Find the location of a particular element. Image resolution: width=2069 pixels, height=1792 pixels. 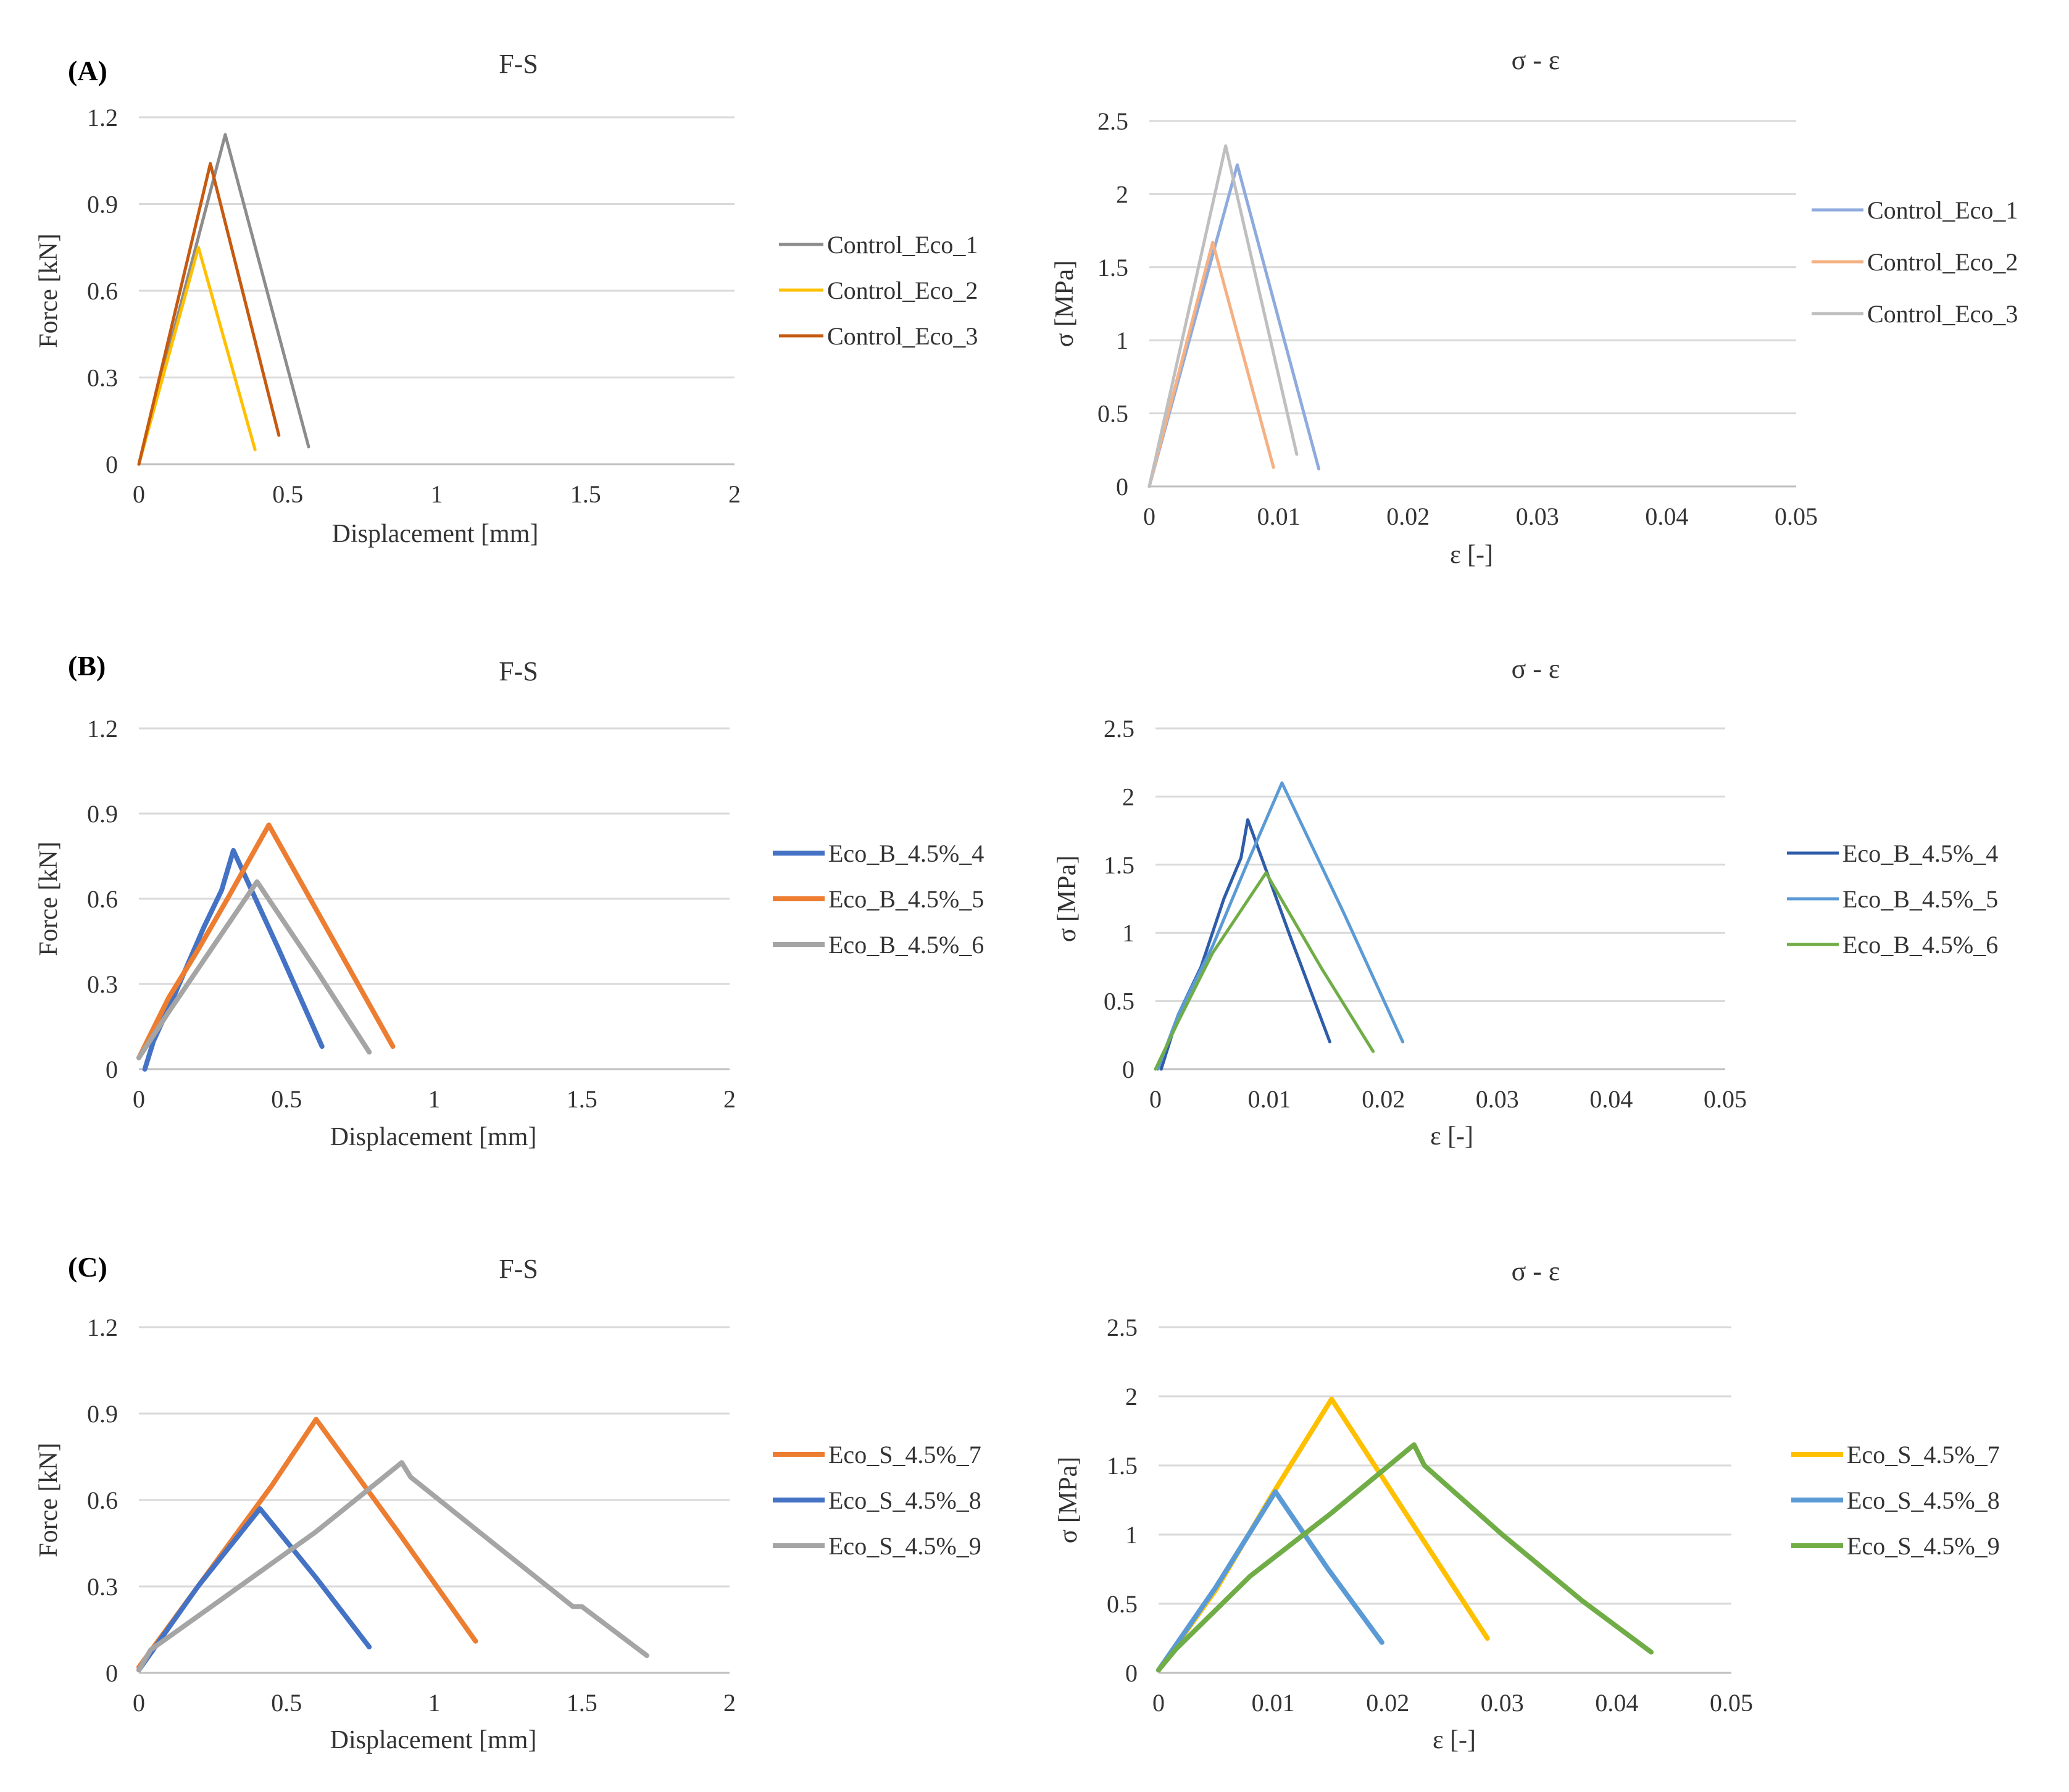

chart-title: σ - ε is located at coordinates (1536, 669).